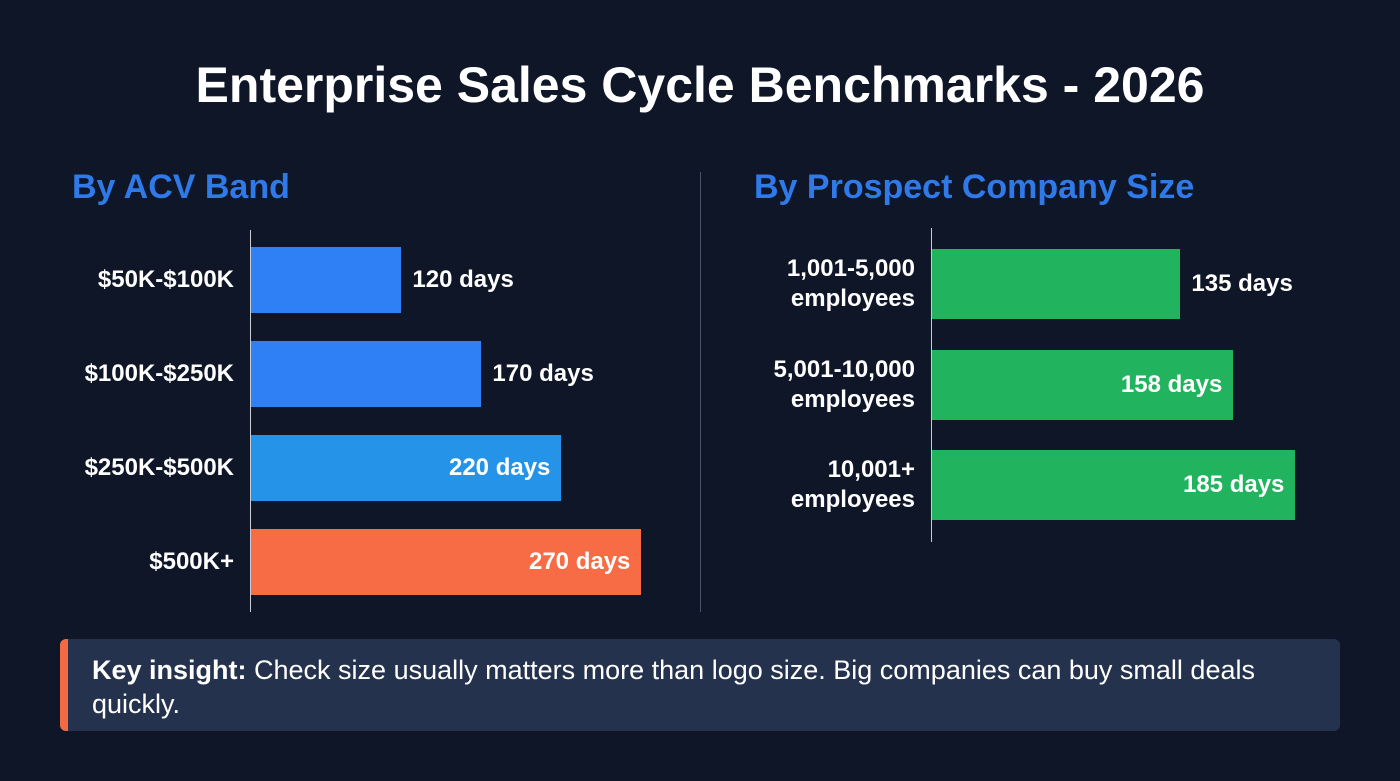 Image resolution: width=1400 pixels, height=781 pixels. Describe the element at coordinates (165, 279) in the screenshot. I see `category-label: $50K-$100K` at that location.